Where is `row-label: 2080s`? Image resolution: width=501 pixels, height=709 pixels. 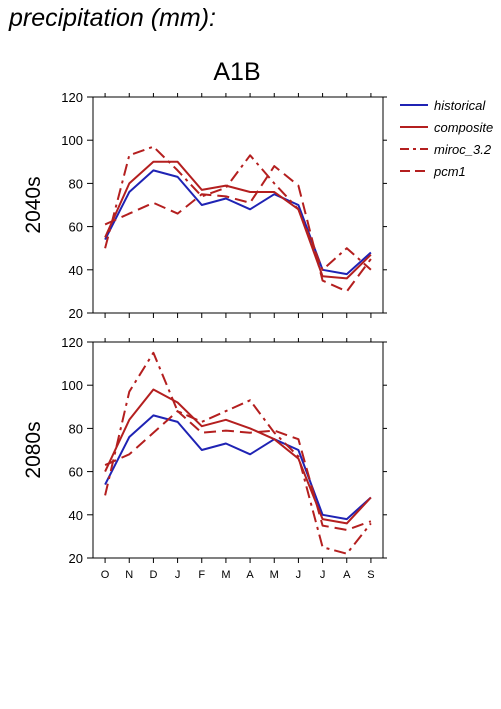
row-label: 2080s is located at coordinates (33, 449).